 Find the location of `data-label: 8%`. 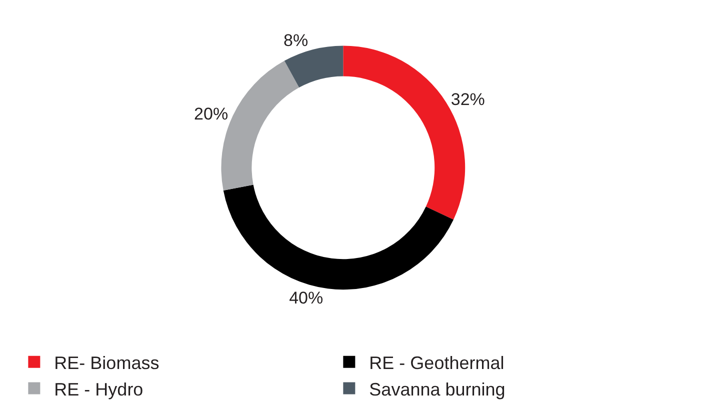

data-label: 8% is located at coordinates (296, 40).